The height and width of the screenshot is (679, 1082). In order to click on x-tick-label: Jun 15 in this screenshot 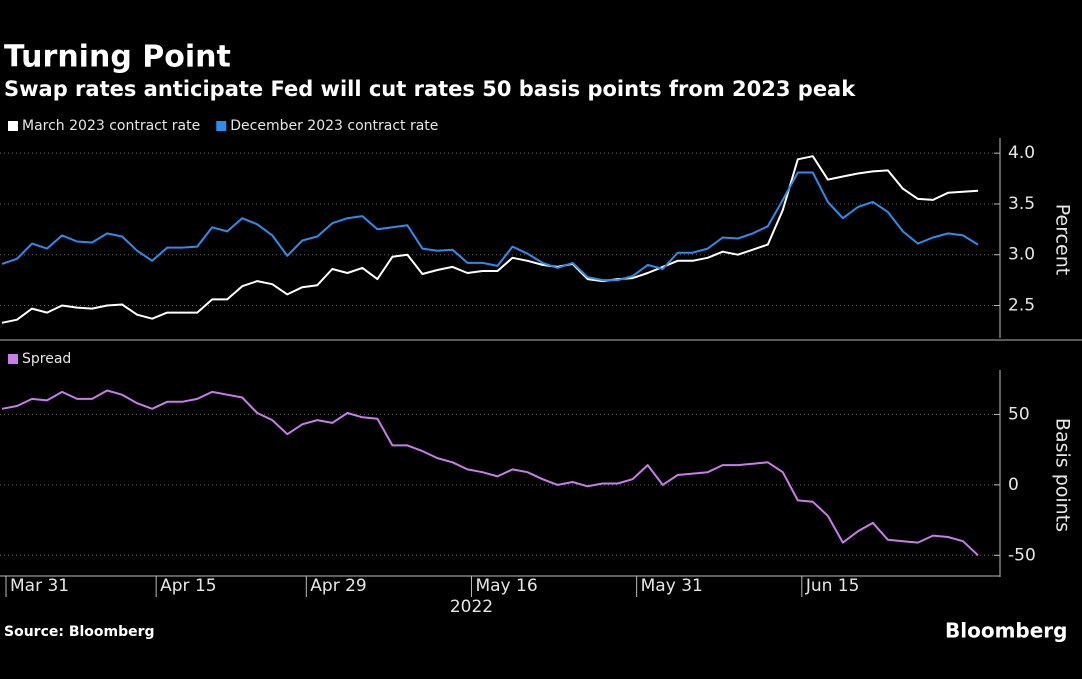, I will do `click(832, 586)`.